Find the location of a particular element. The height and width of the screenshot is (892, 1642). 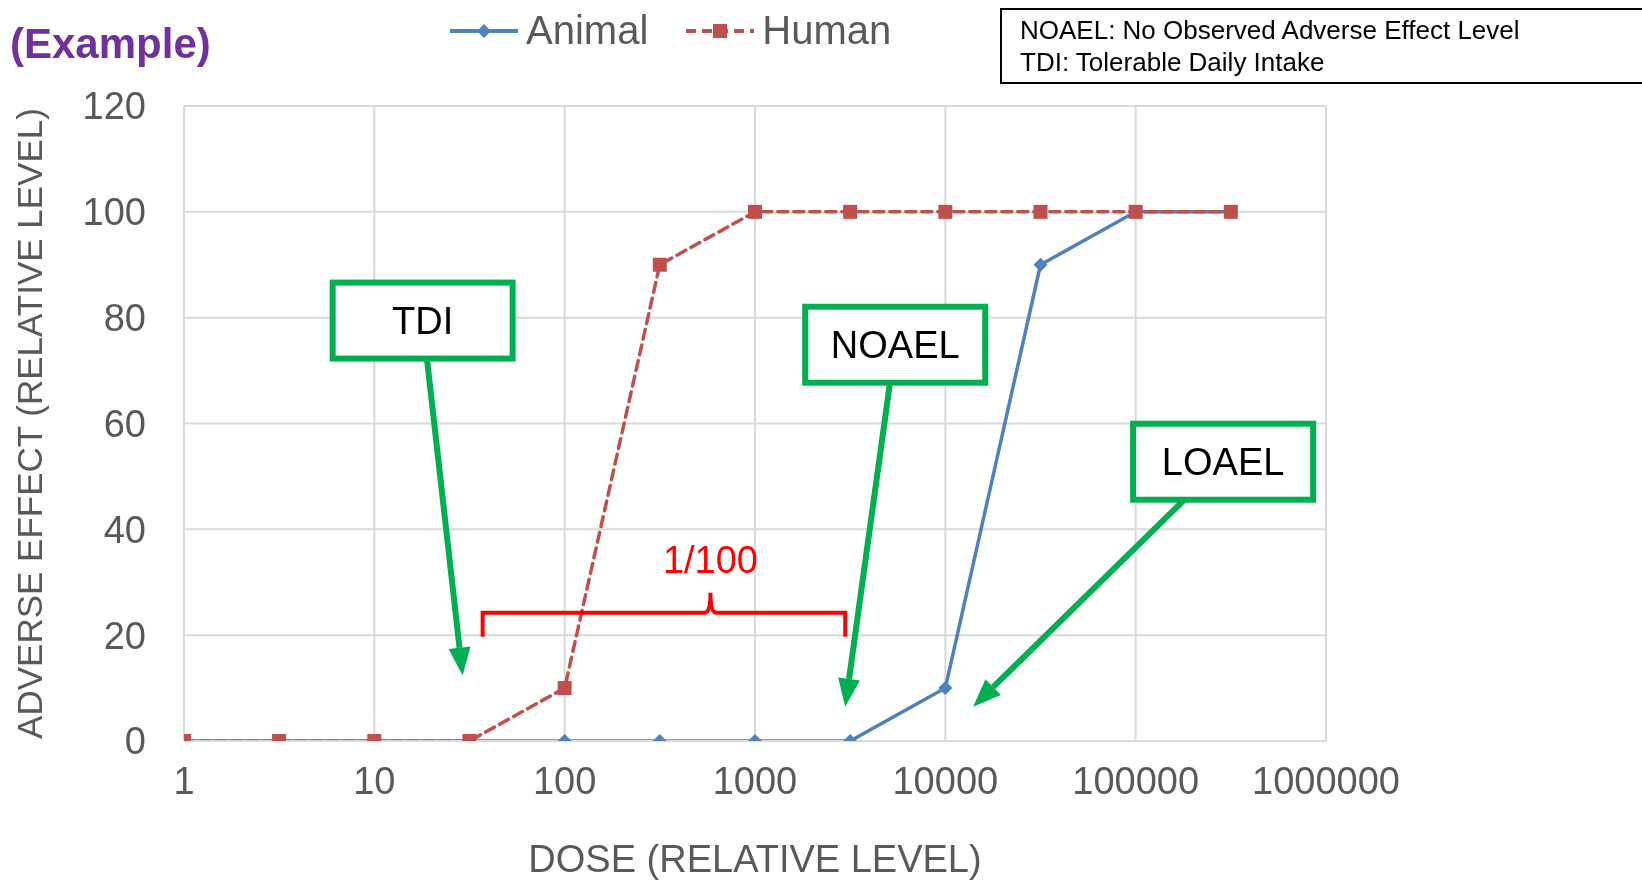

legend-label: Animal is located at coordinates (587, 30).